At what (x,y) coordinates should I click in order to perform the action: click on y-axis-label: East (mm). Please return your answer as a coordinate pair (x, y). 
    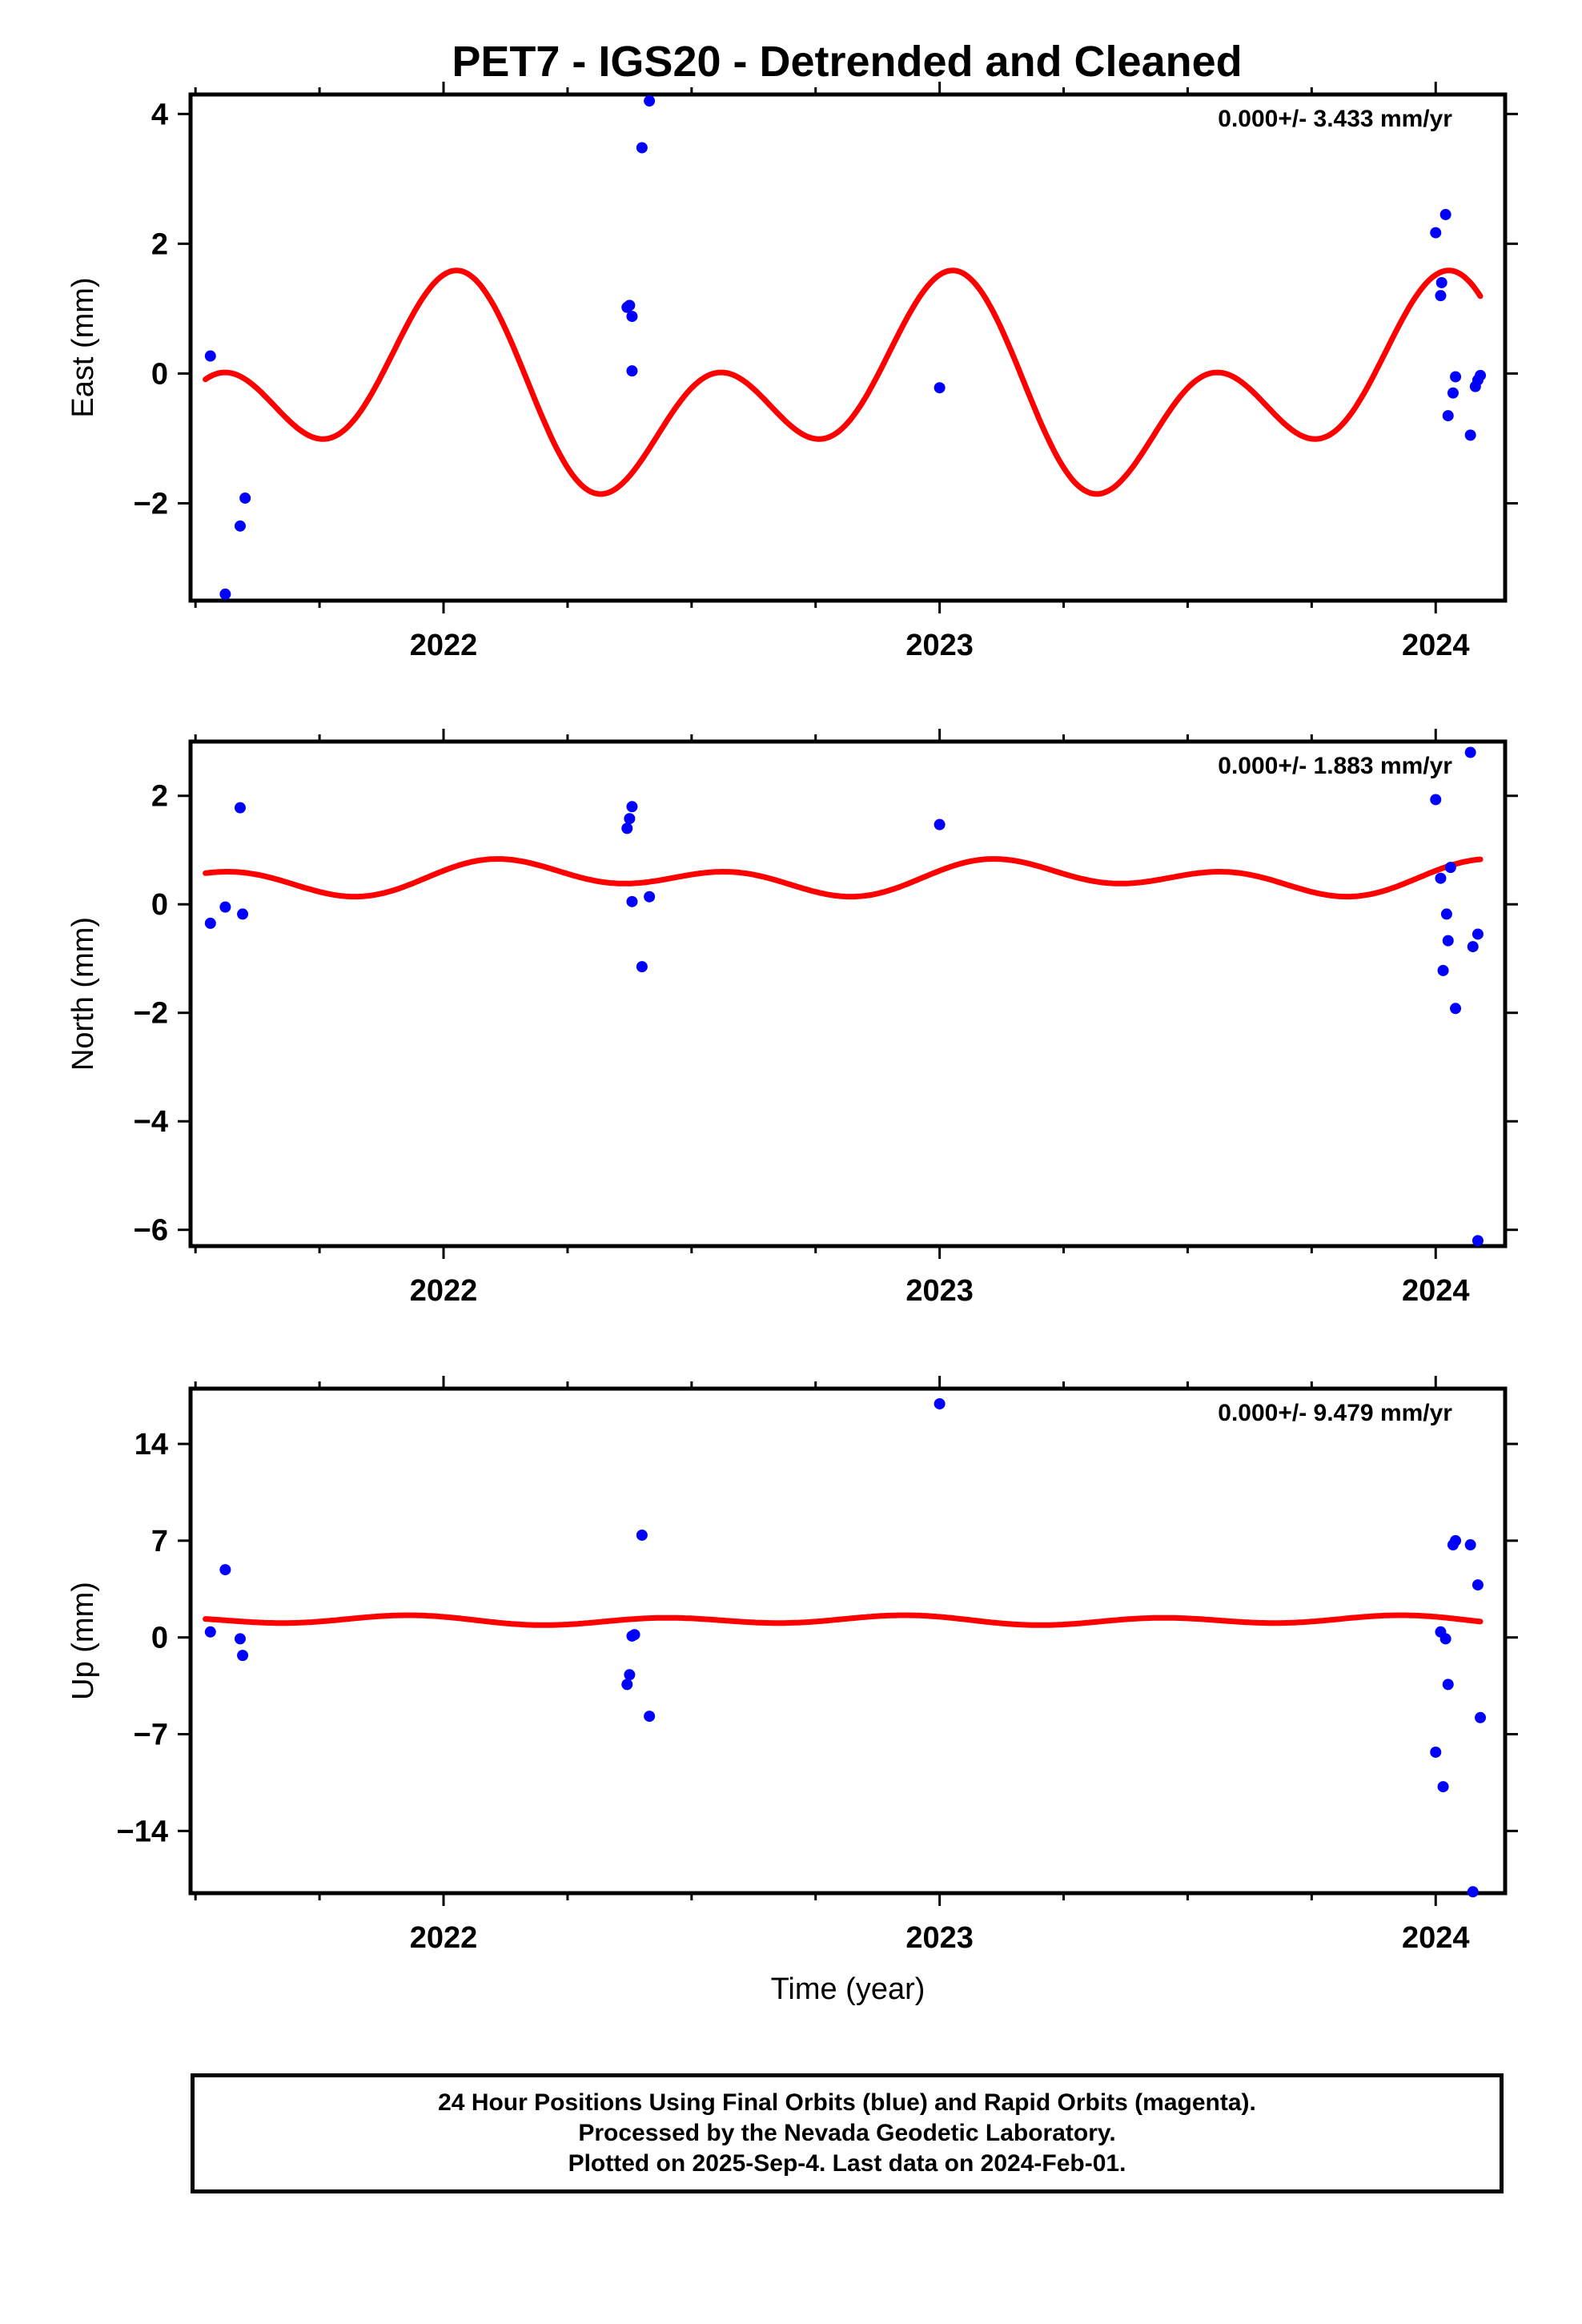
    Looking at the image, I should click on (83, 347).